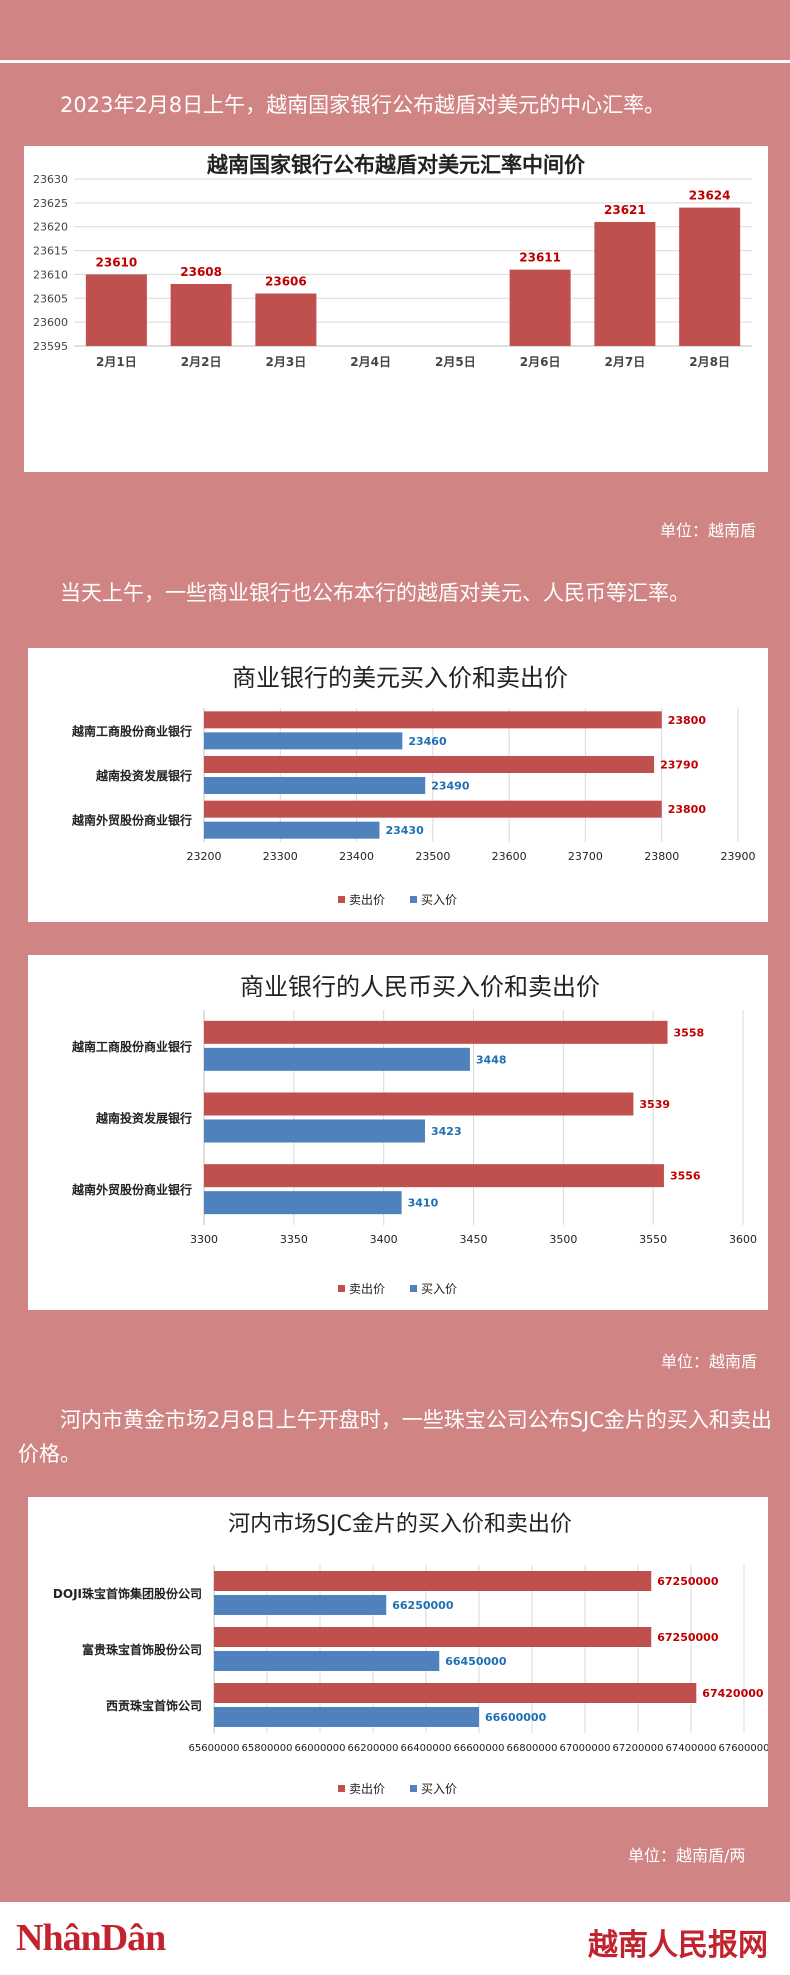  I want to click on data-label: 23606, so click(286, 282).